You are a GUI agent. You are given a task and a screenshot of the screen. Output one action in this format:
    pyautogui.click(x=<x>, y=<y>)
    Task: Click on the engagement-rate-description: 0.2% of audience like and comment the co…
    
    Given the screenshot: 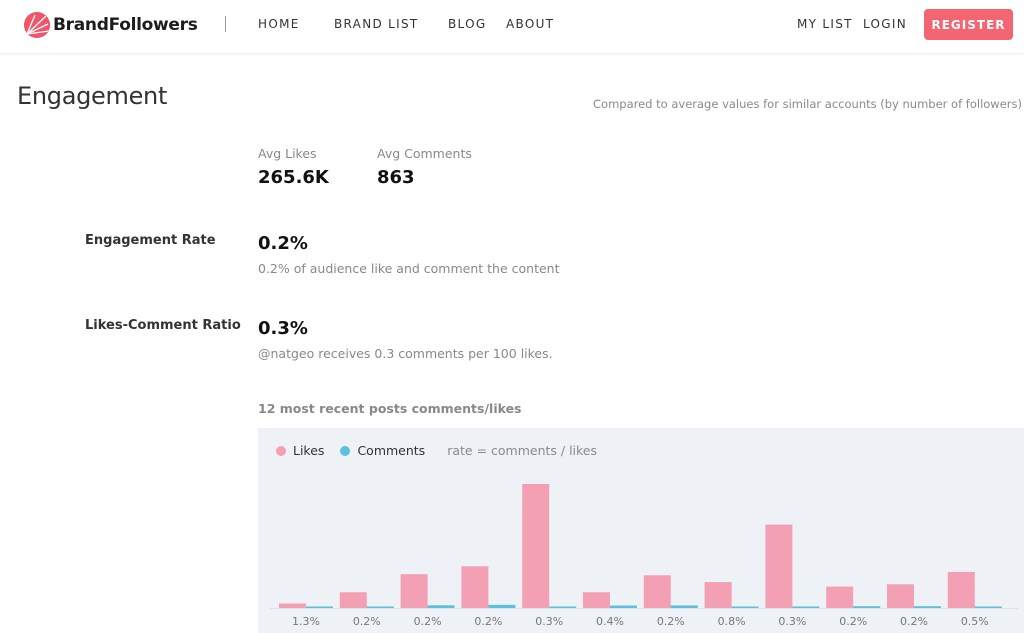 What is the action you would take?
    pyautogui.click(x=409, y=268)
    